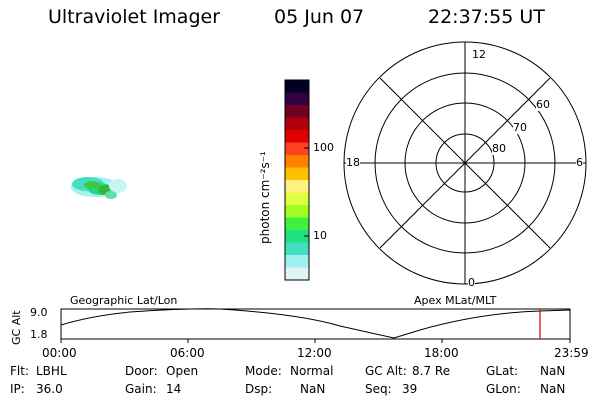  I want to click on glon-label: GLon:, so click(503, 389).